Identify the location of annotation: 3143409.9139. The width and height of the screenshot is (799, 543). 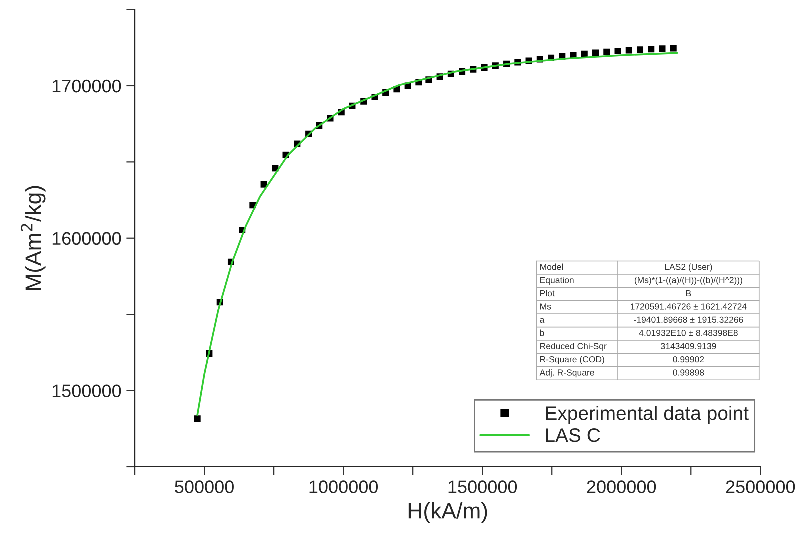
(688, 346).